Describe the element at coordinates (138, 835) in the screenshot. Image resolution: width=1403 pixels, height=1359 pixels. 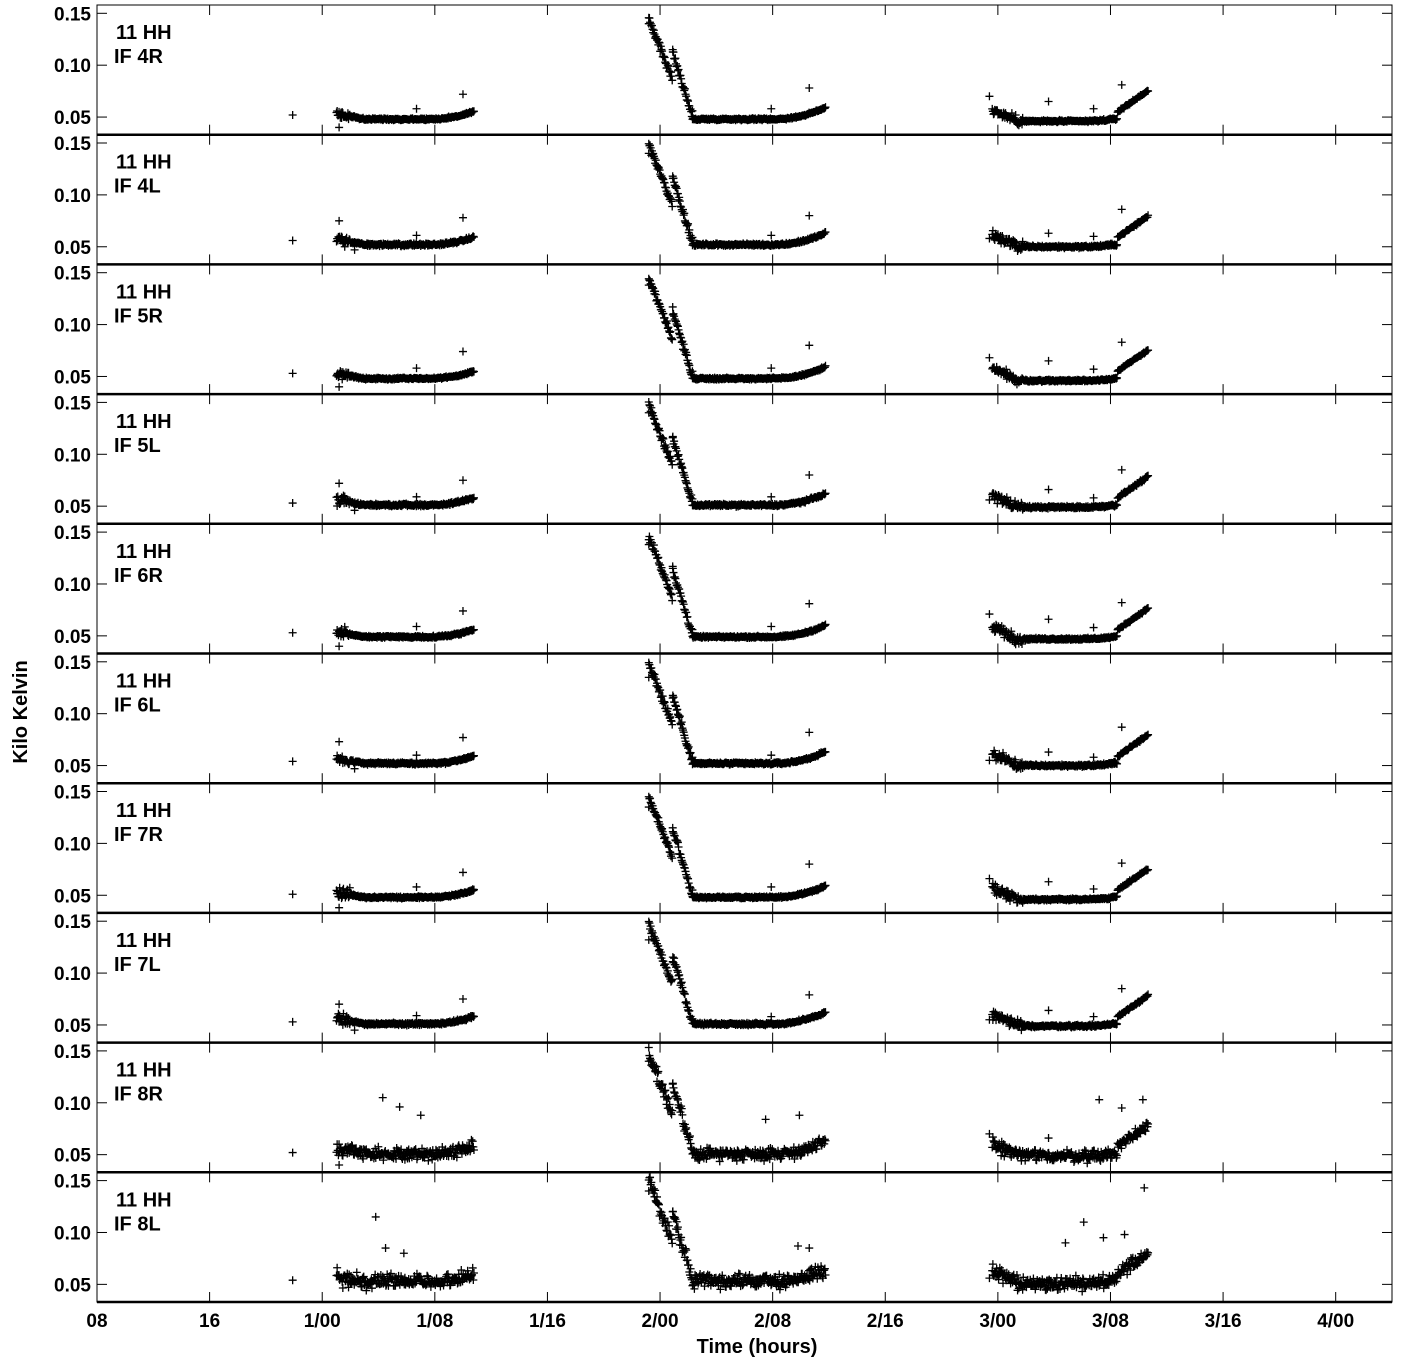
I see `panel-label-if: IF 7R` at that location.